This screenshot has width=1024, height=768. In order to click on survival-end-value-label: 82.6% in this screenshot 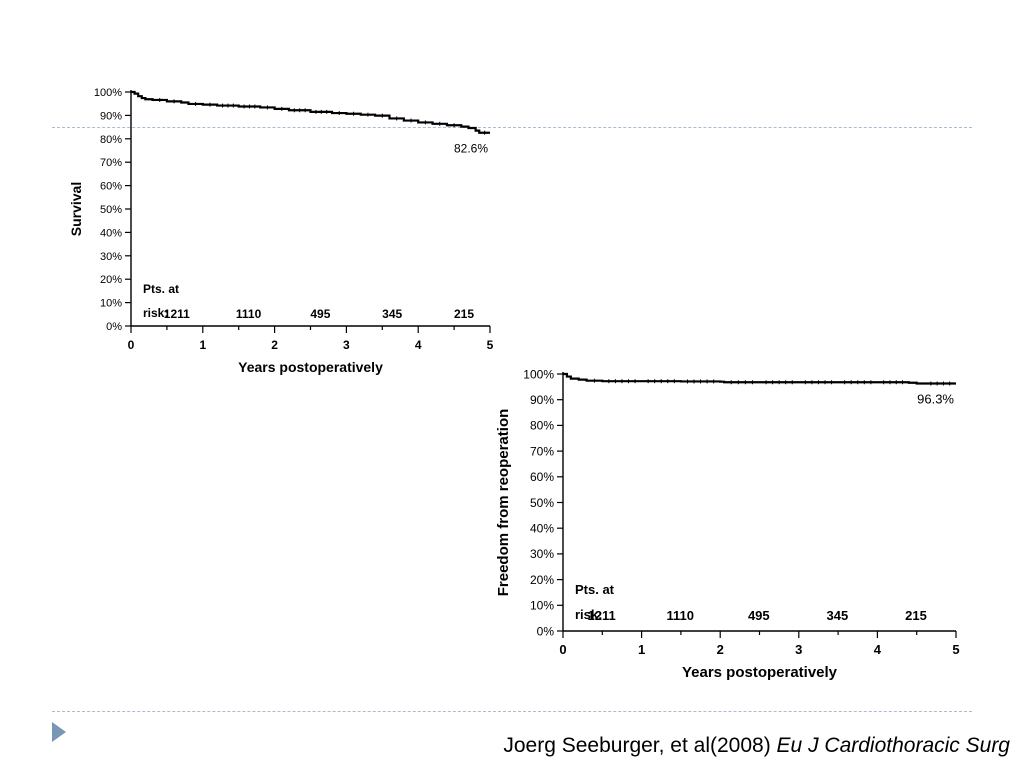, I will do `click(471, 149)`.